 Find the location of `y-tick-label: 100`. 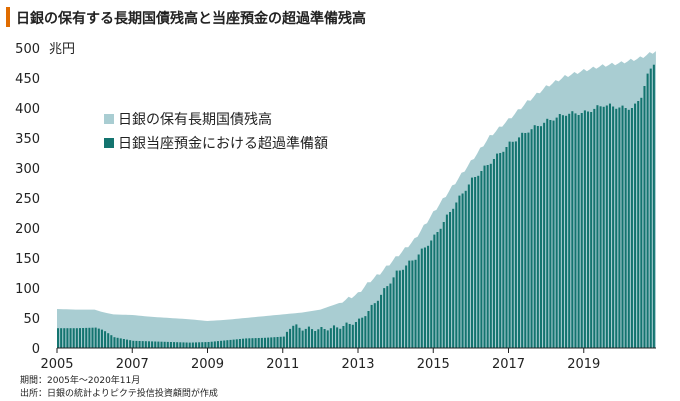

y-tick-label: 100 is located at coordinates (27, 289).